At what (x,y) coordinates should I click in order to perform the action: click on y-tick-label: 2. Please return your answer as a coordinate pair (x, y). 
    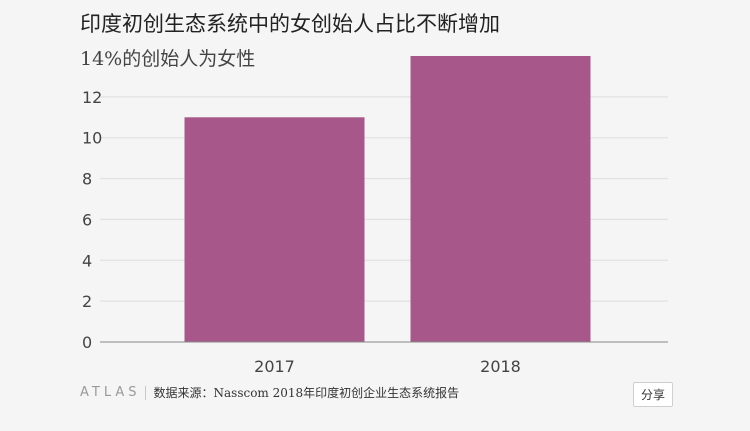
    Looking at the image, I should click on (87, 301).